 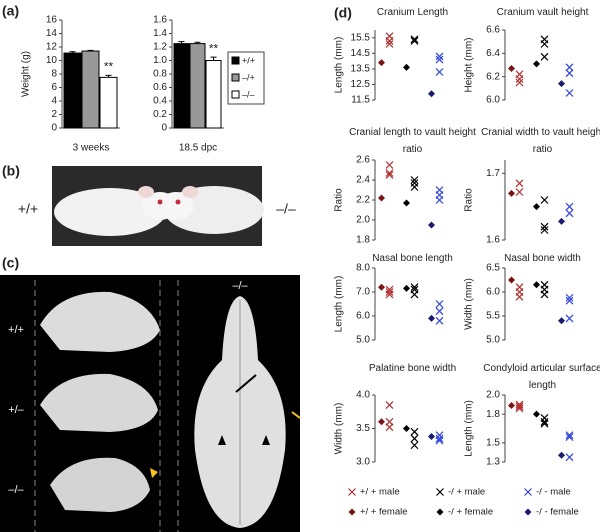 I want to click on y-tick-label: 15.5, so click(x=361, y=37).